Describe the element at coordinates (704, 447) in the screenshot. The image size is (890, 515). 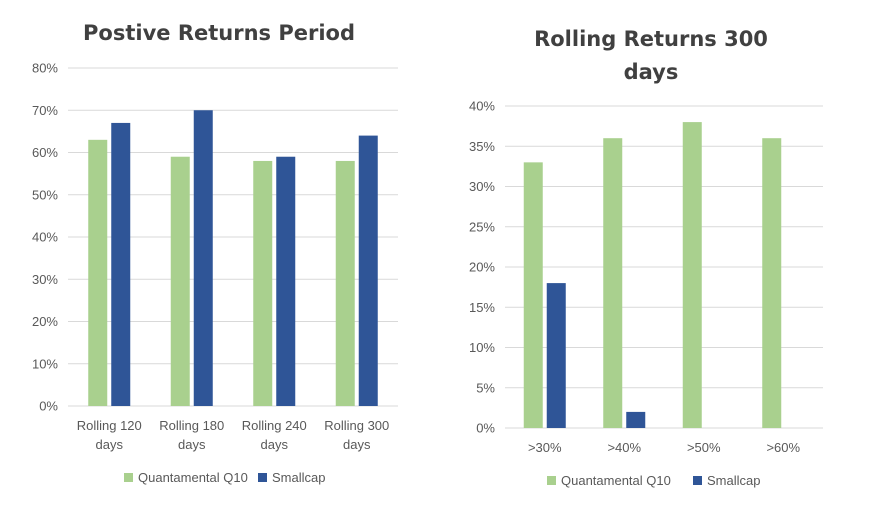
I see `x-category-label: >50%` at that location.